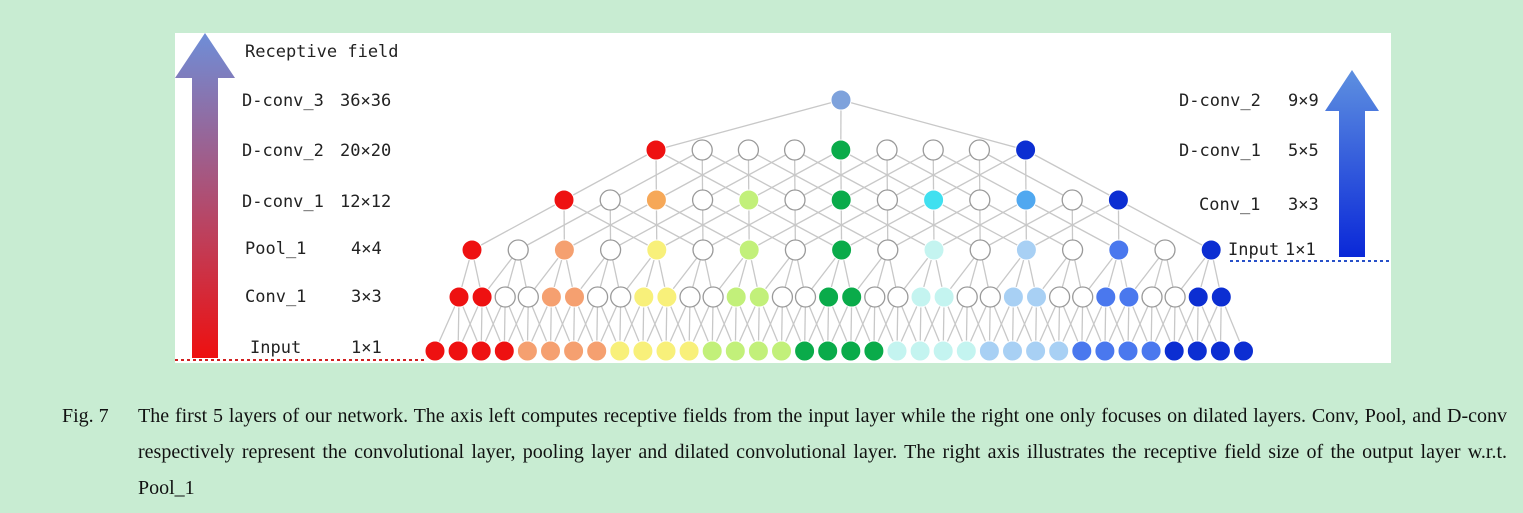 This screenshot has width=1523, height=513. Describe the element at coordinates (366, 249) in the screenshot. I see `left-size-pool1: 4×4` at that location.